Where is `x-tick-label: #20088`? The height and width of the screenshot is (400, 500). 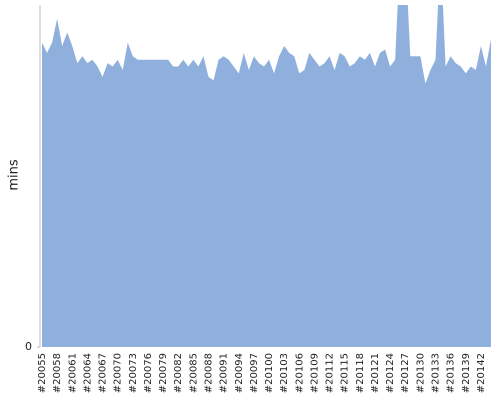 x-tick-label: #20088 is located at coordinates (208, 373).